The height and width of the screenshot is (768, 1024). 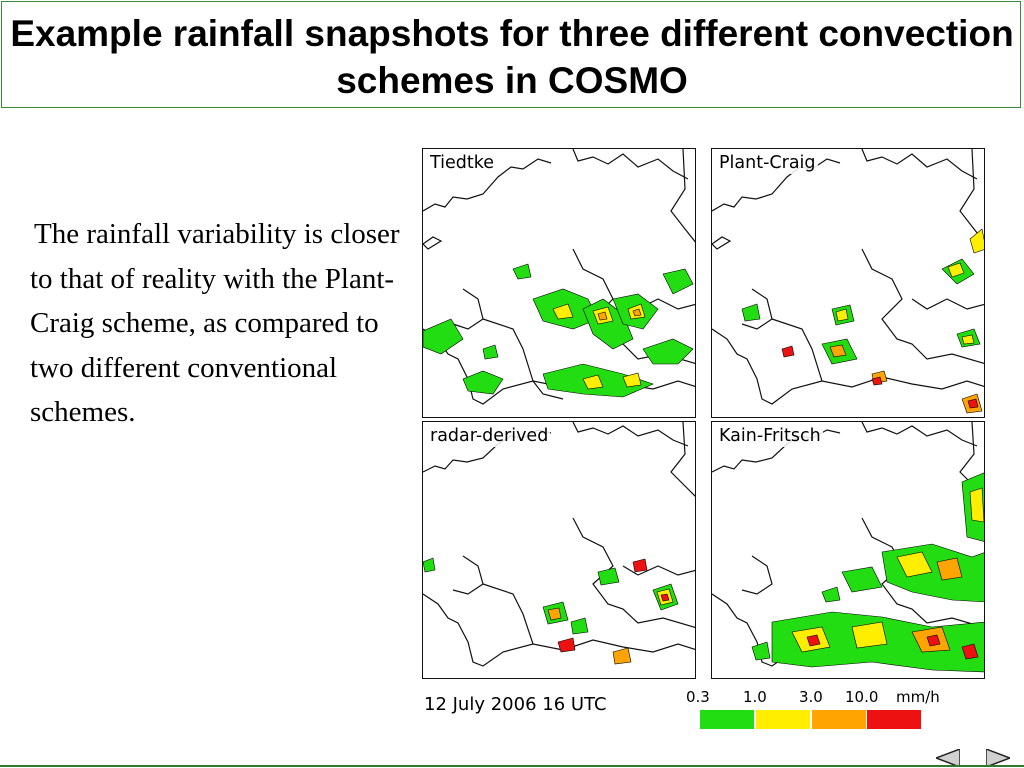 What do you see at coordinates (512, 766) in the screenshot?
I see `footer-divider` at bounding box center [512, 766].